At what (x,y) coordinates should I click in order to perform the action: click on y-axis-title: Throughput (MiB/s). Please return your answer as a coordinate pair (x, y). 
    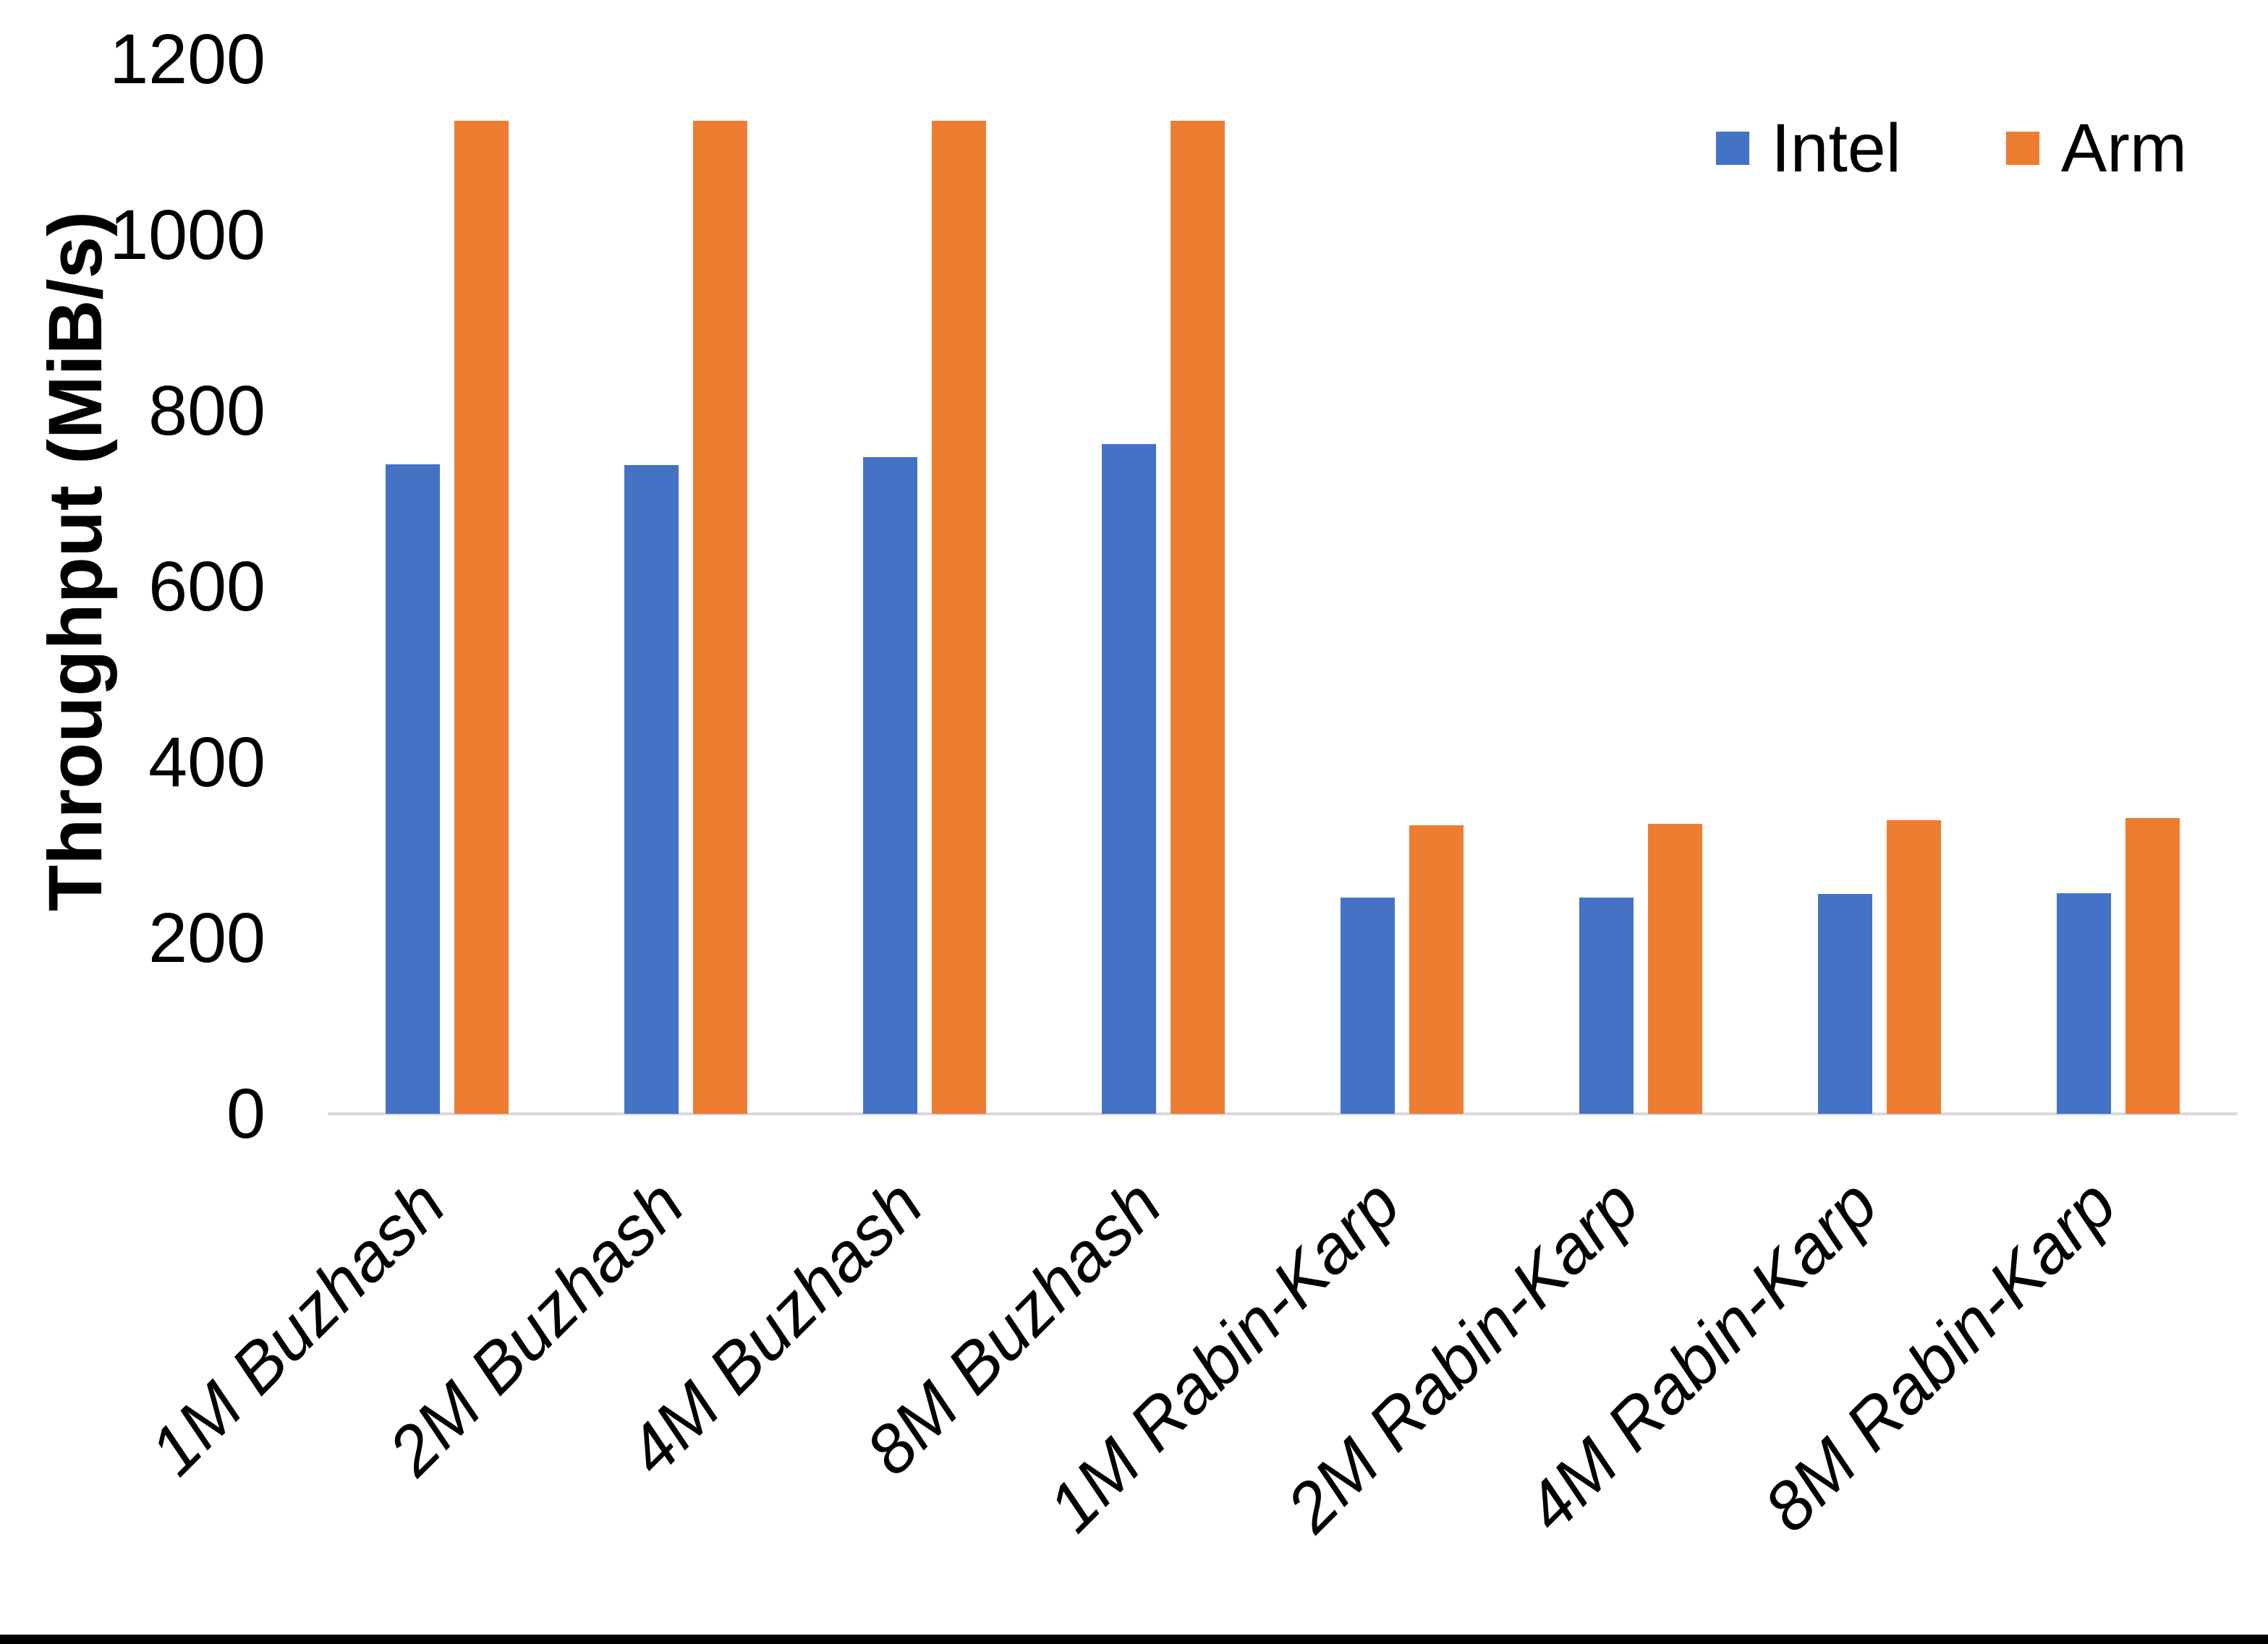
    Looking at the image, I should click on (75, 560).